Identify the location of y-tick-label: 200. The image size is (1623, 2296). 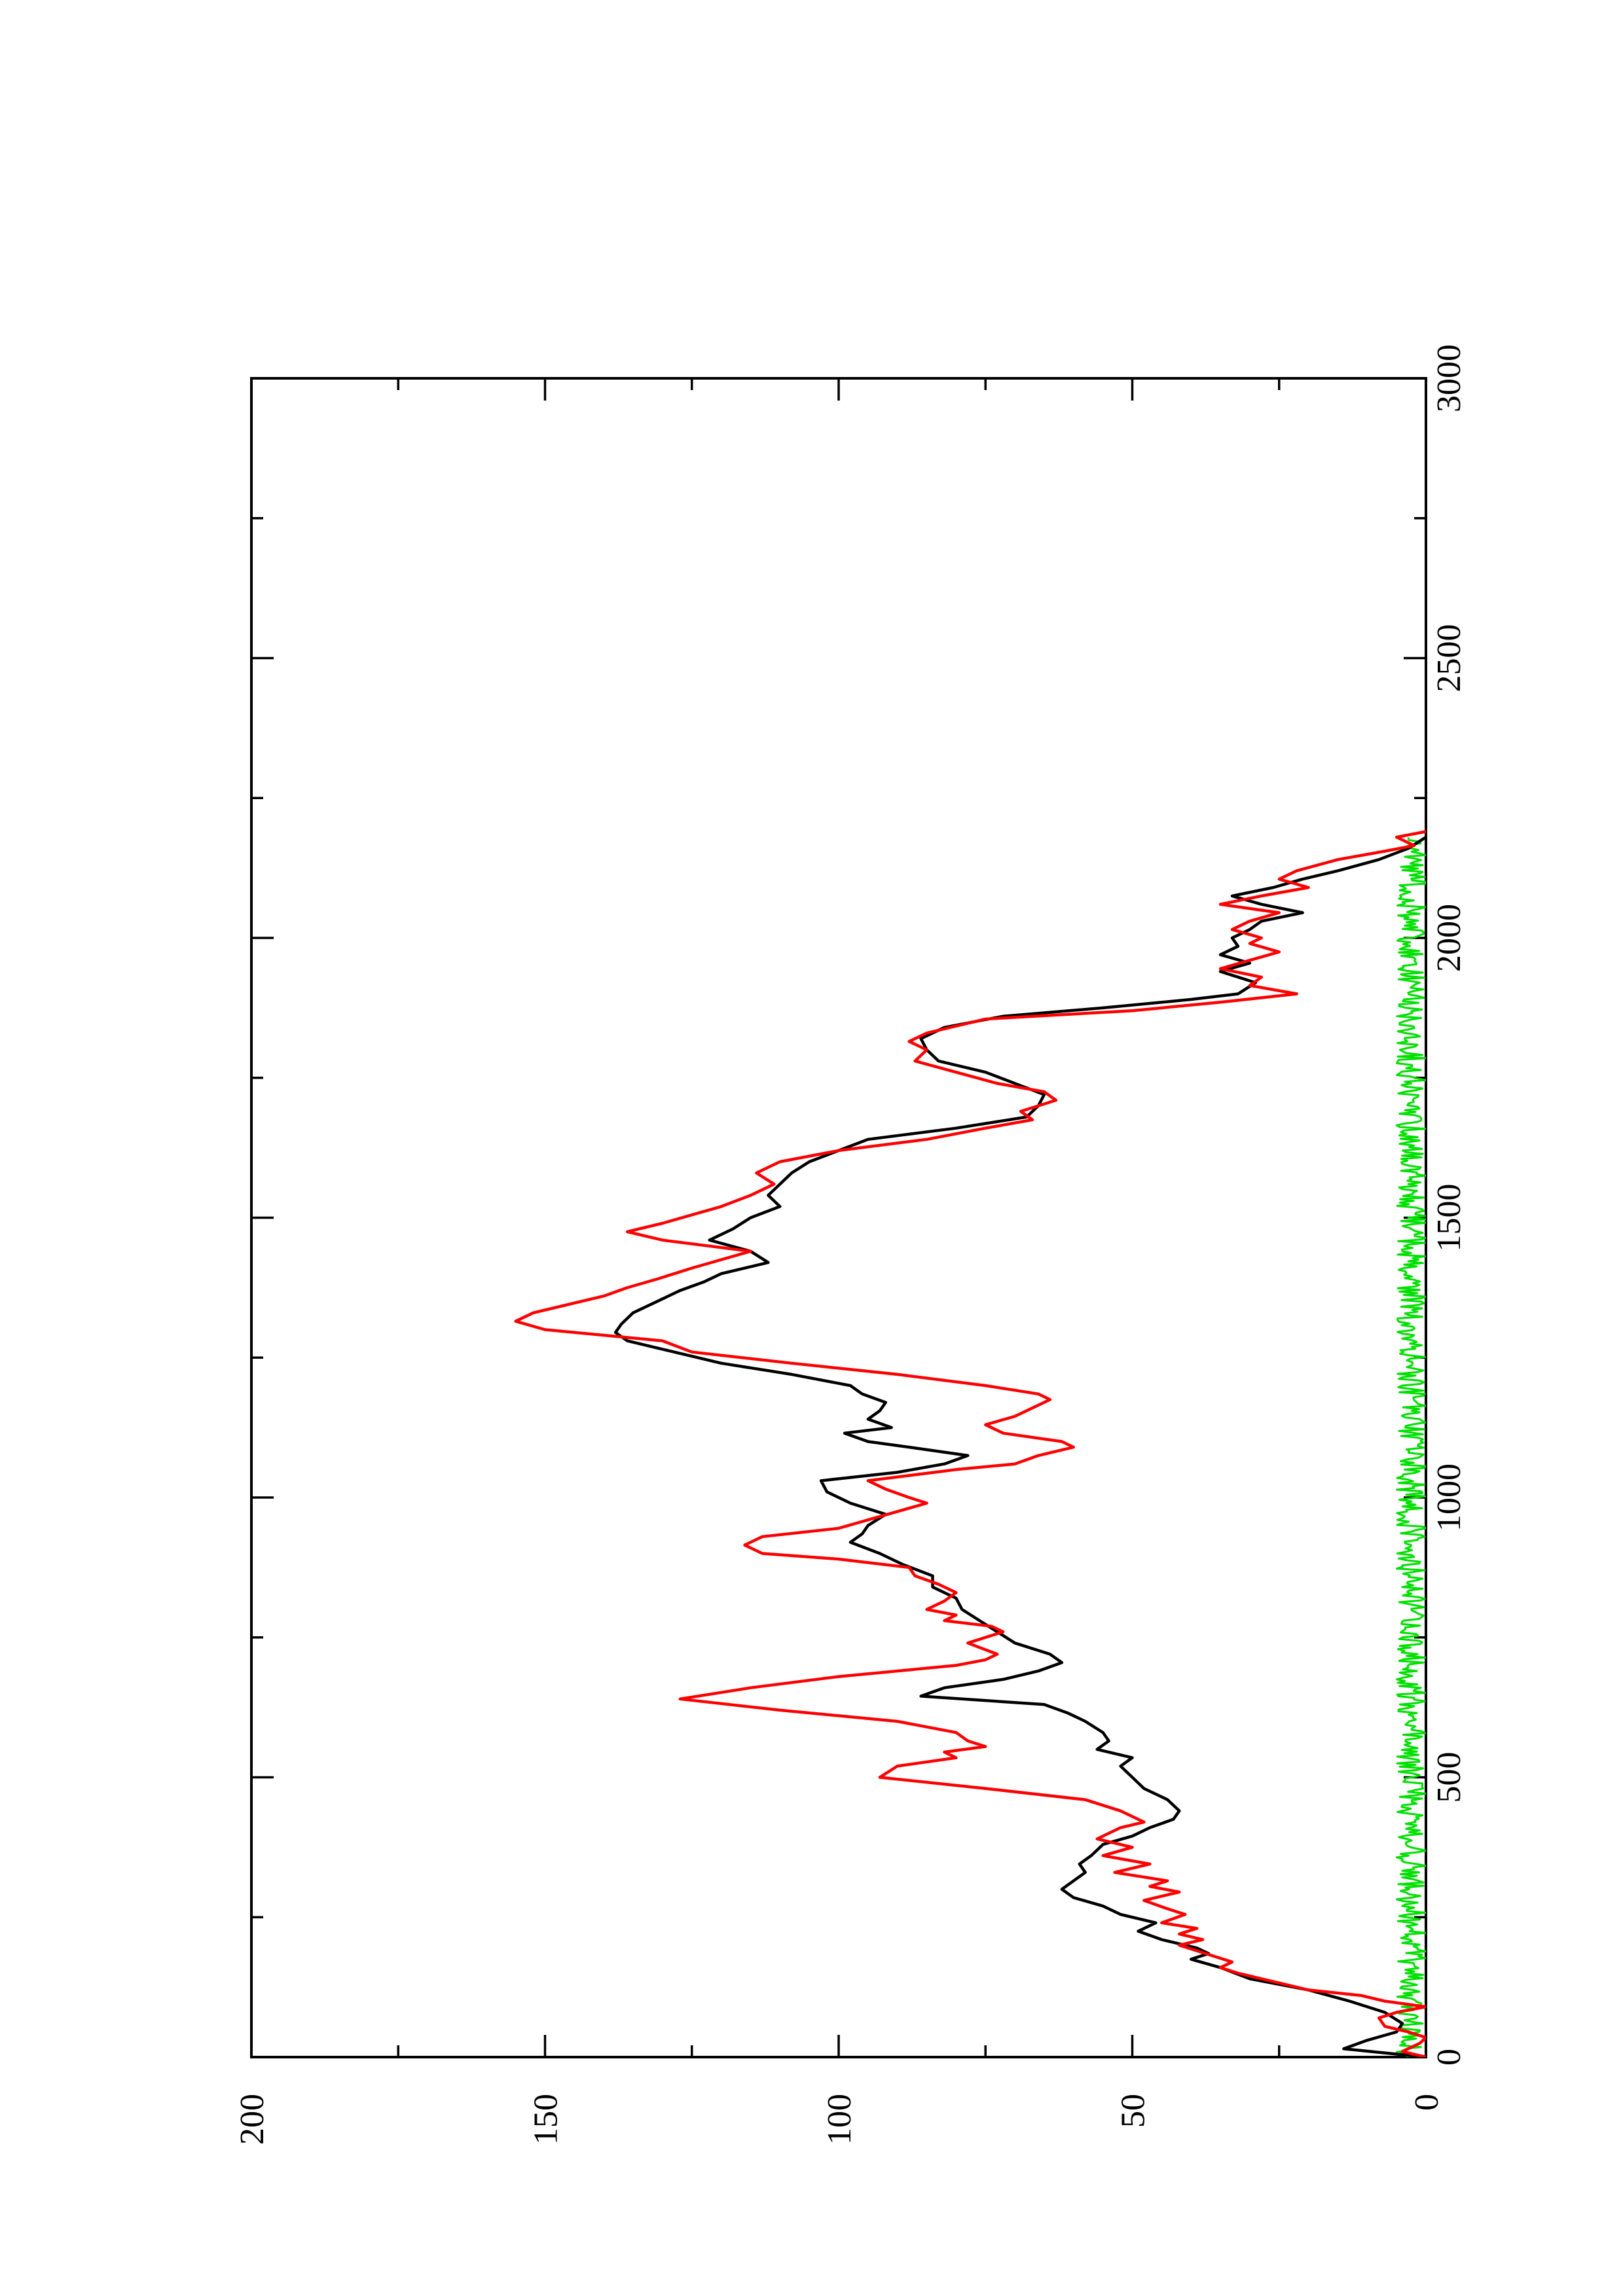
(252, 2119).